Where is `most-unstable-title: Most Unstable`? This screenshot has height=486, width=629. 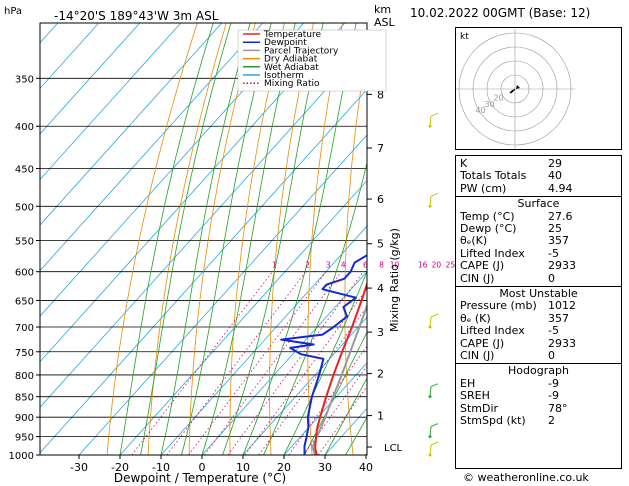
most-unstable-title: Most Unstable is located at coordinates (538, 293).